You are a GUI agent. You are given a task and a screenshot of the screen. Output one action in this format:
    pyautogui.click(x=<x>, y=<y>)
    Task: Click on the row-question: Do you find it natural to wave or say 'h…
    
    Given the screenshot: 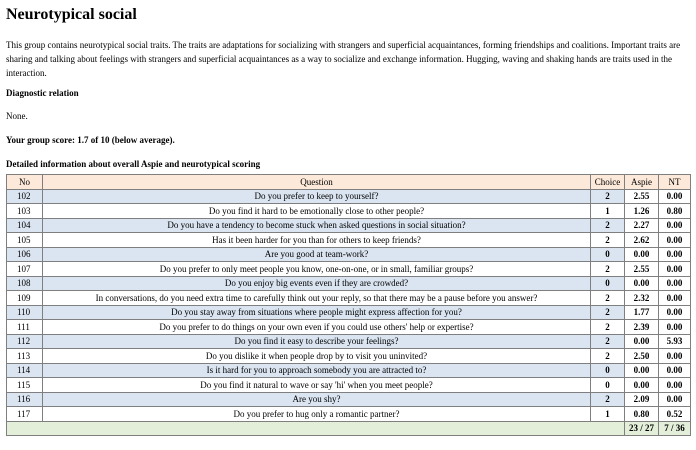 What is the action you would take?
    pyautogui.click(x=316, y=385)
    